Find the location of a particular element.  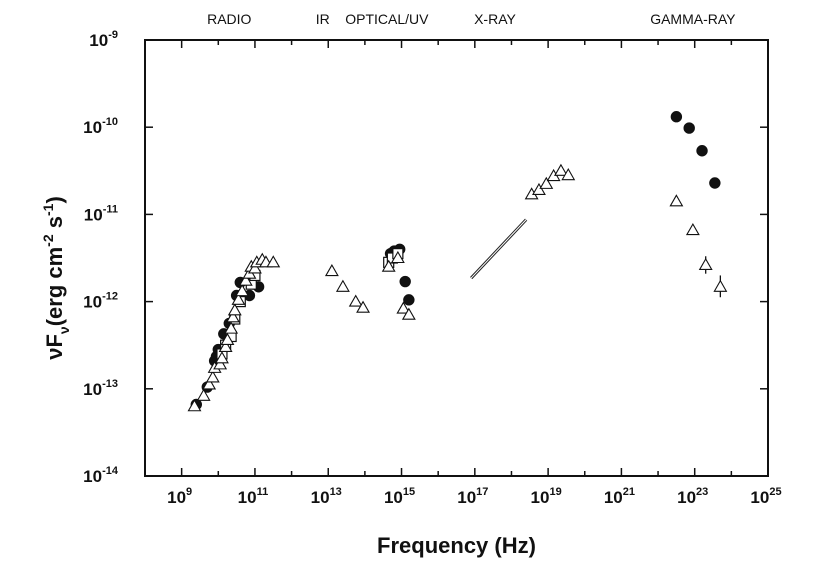

x-tick-exponent: 21 is located at coordinates (629, 492).